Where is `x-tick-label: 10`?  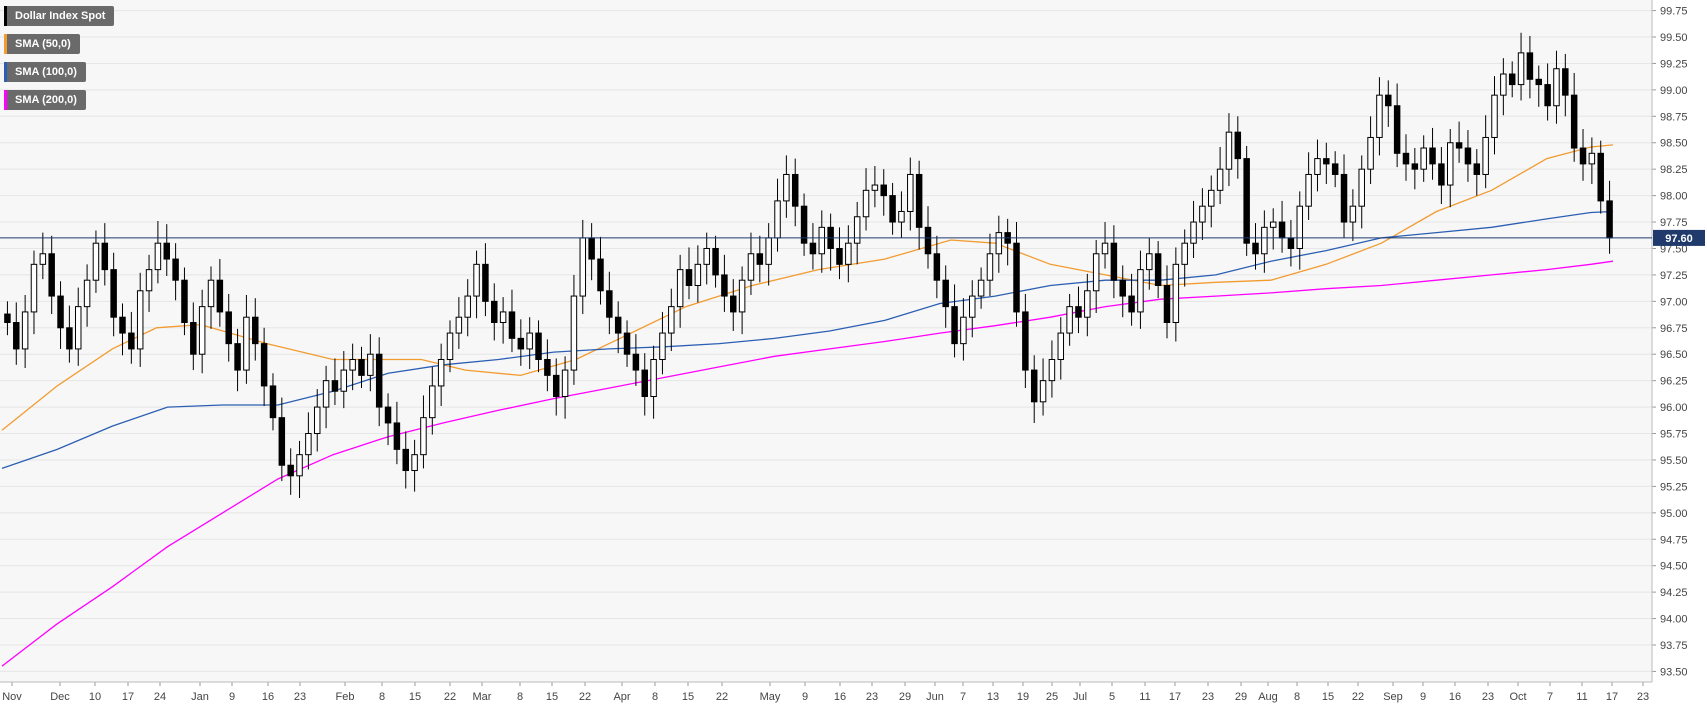 x-tick-label: 10 is located at coordinates (95, 697).